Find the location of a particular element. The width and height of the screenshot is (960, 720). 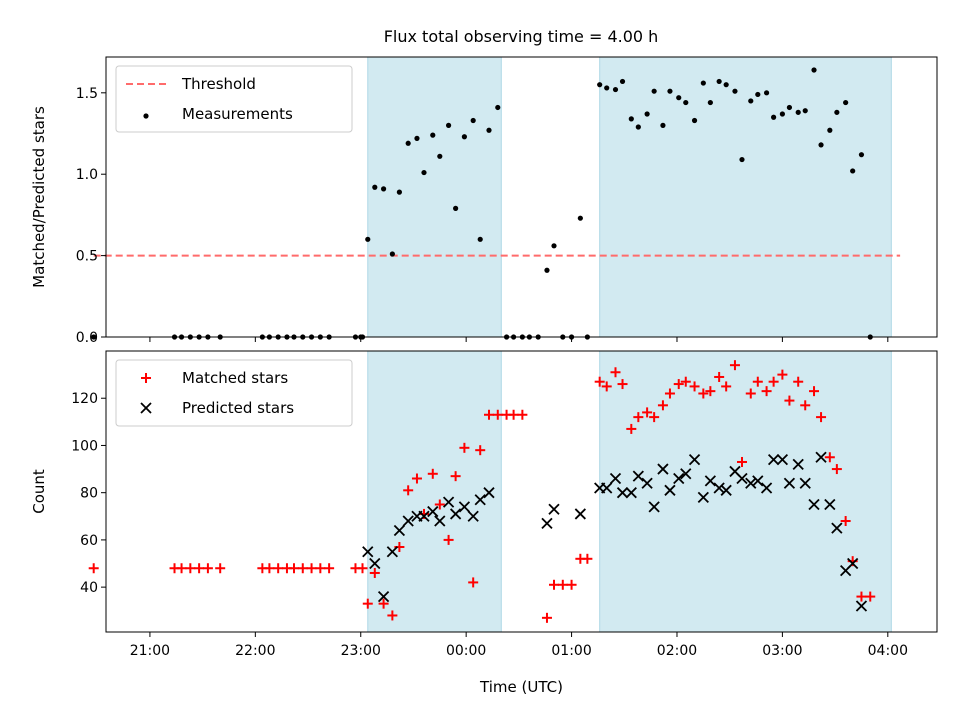

y-tick-label: 1.5 is located at coordinates (87, 94).